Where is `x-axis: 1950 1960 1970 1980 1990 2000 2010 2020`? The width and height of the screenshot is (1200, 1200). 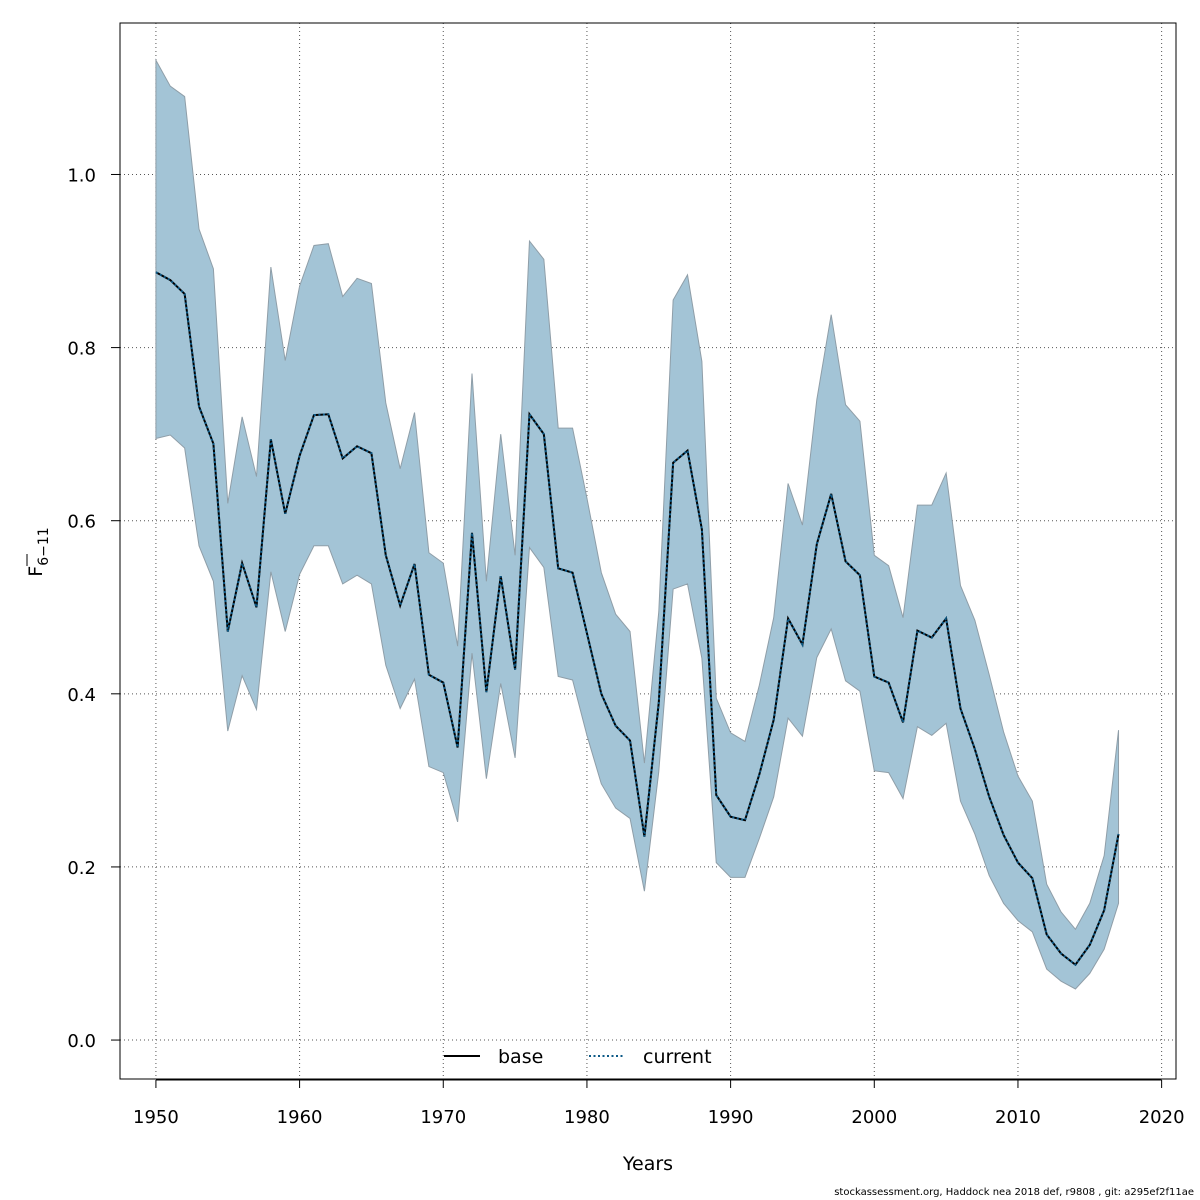
x-axis: 1950 1960 1970 1980 1990 2000 2010 2020 is located at coordinates (659, 1103).